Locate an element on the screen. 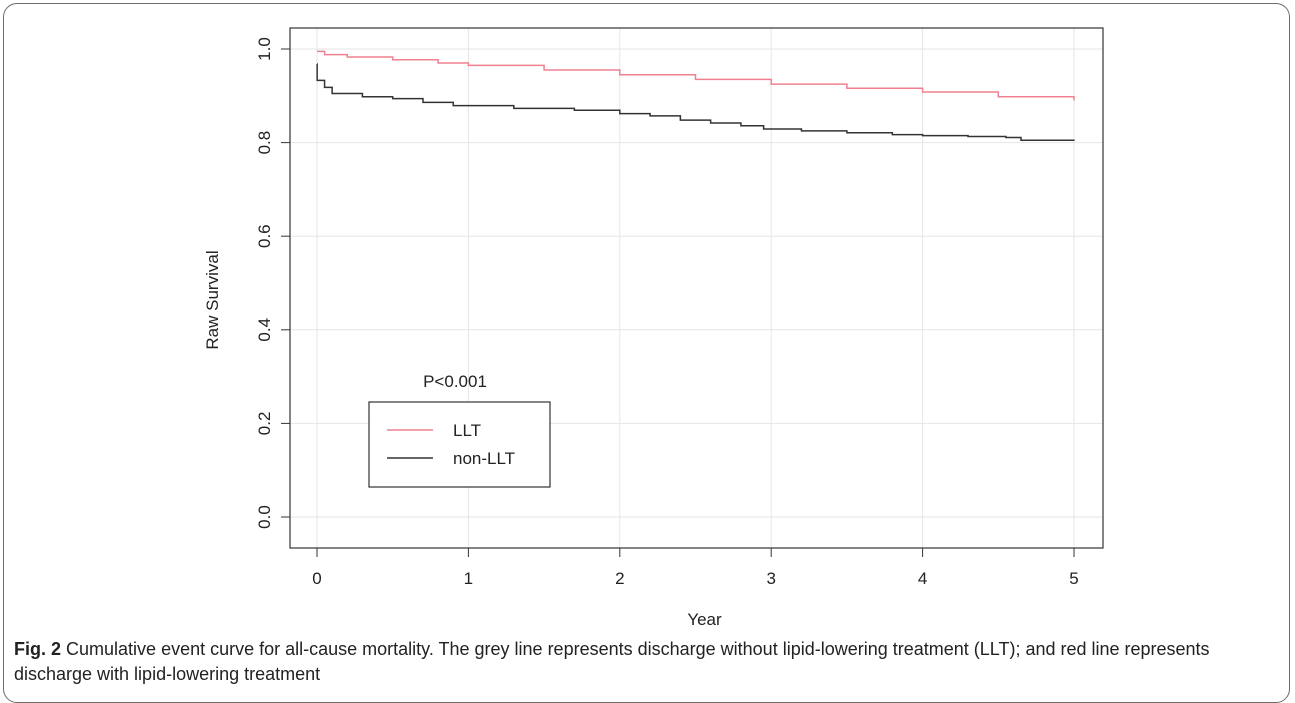 This screenshot has width=1295, height=703. legend-label: LLT is located at coordinates (467, 430).